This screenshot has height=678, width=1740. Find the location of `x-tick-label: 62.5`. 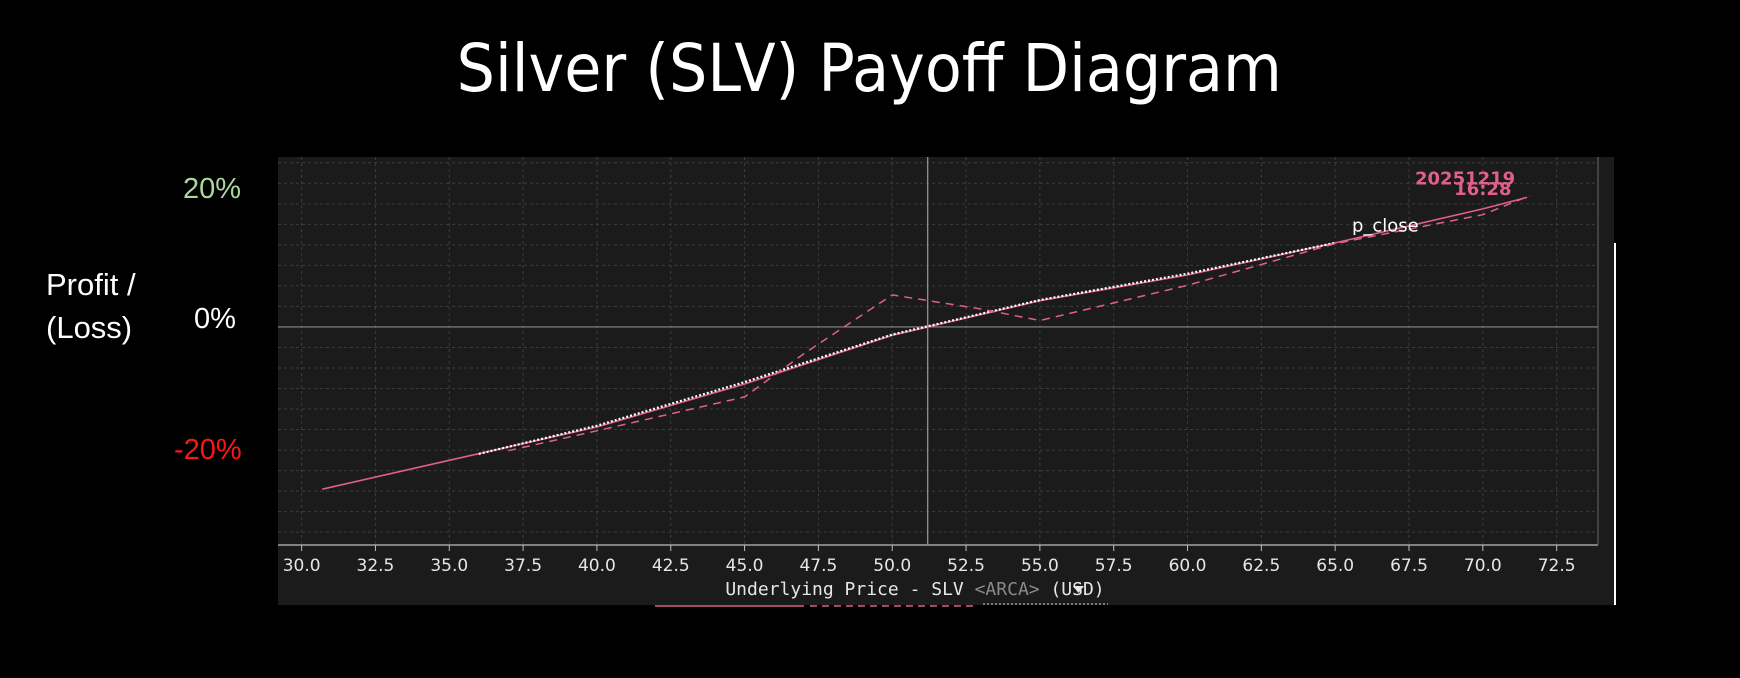

x-tick-label: 62.5 is located at coordinates (1261, 566).